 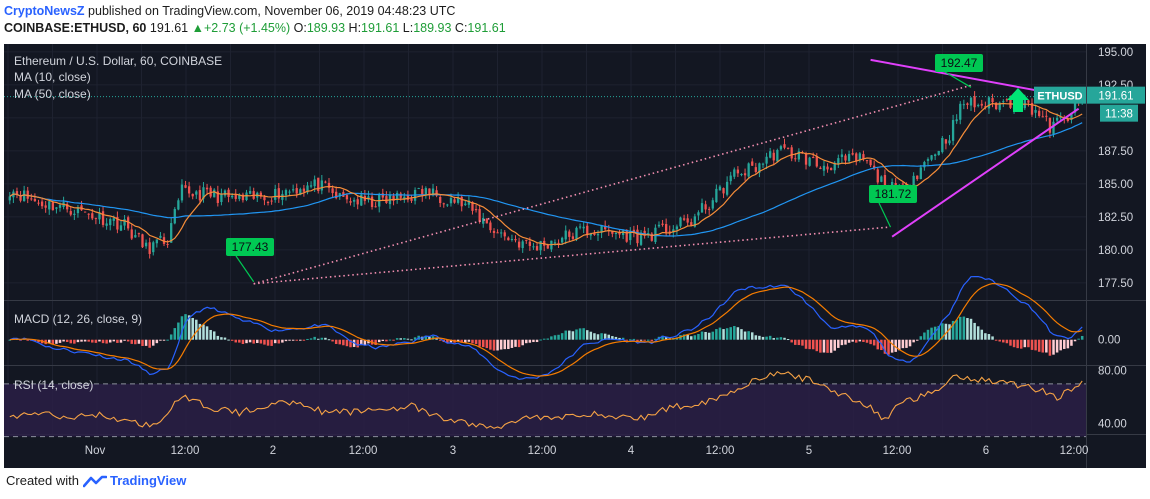 What do you see at coordinates (273, 451) in the screenshot?
I see `time-axis-tick: 2` at bounding box center [273, 451].